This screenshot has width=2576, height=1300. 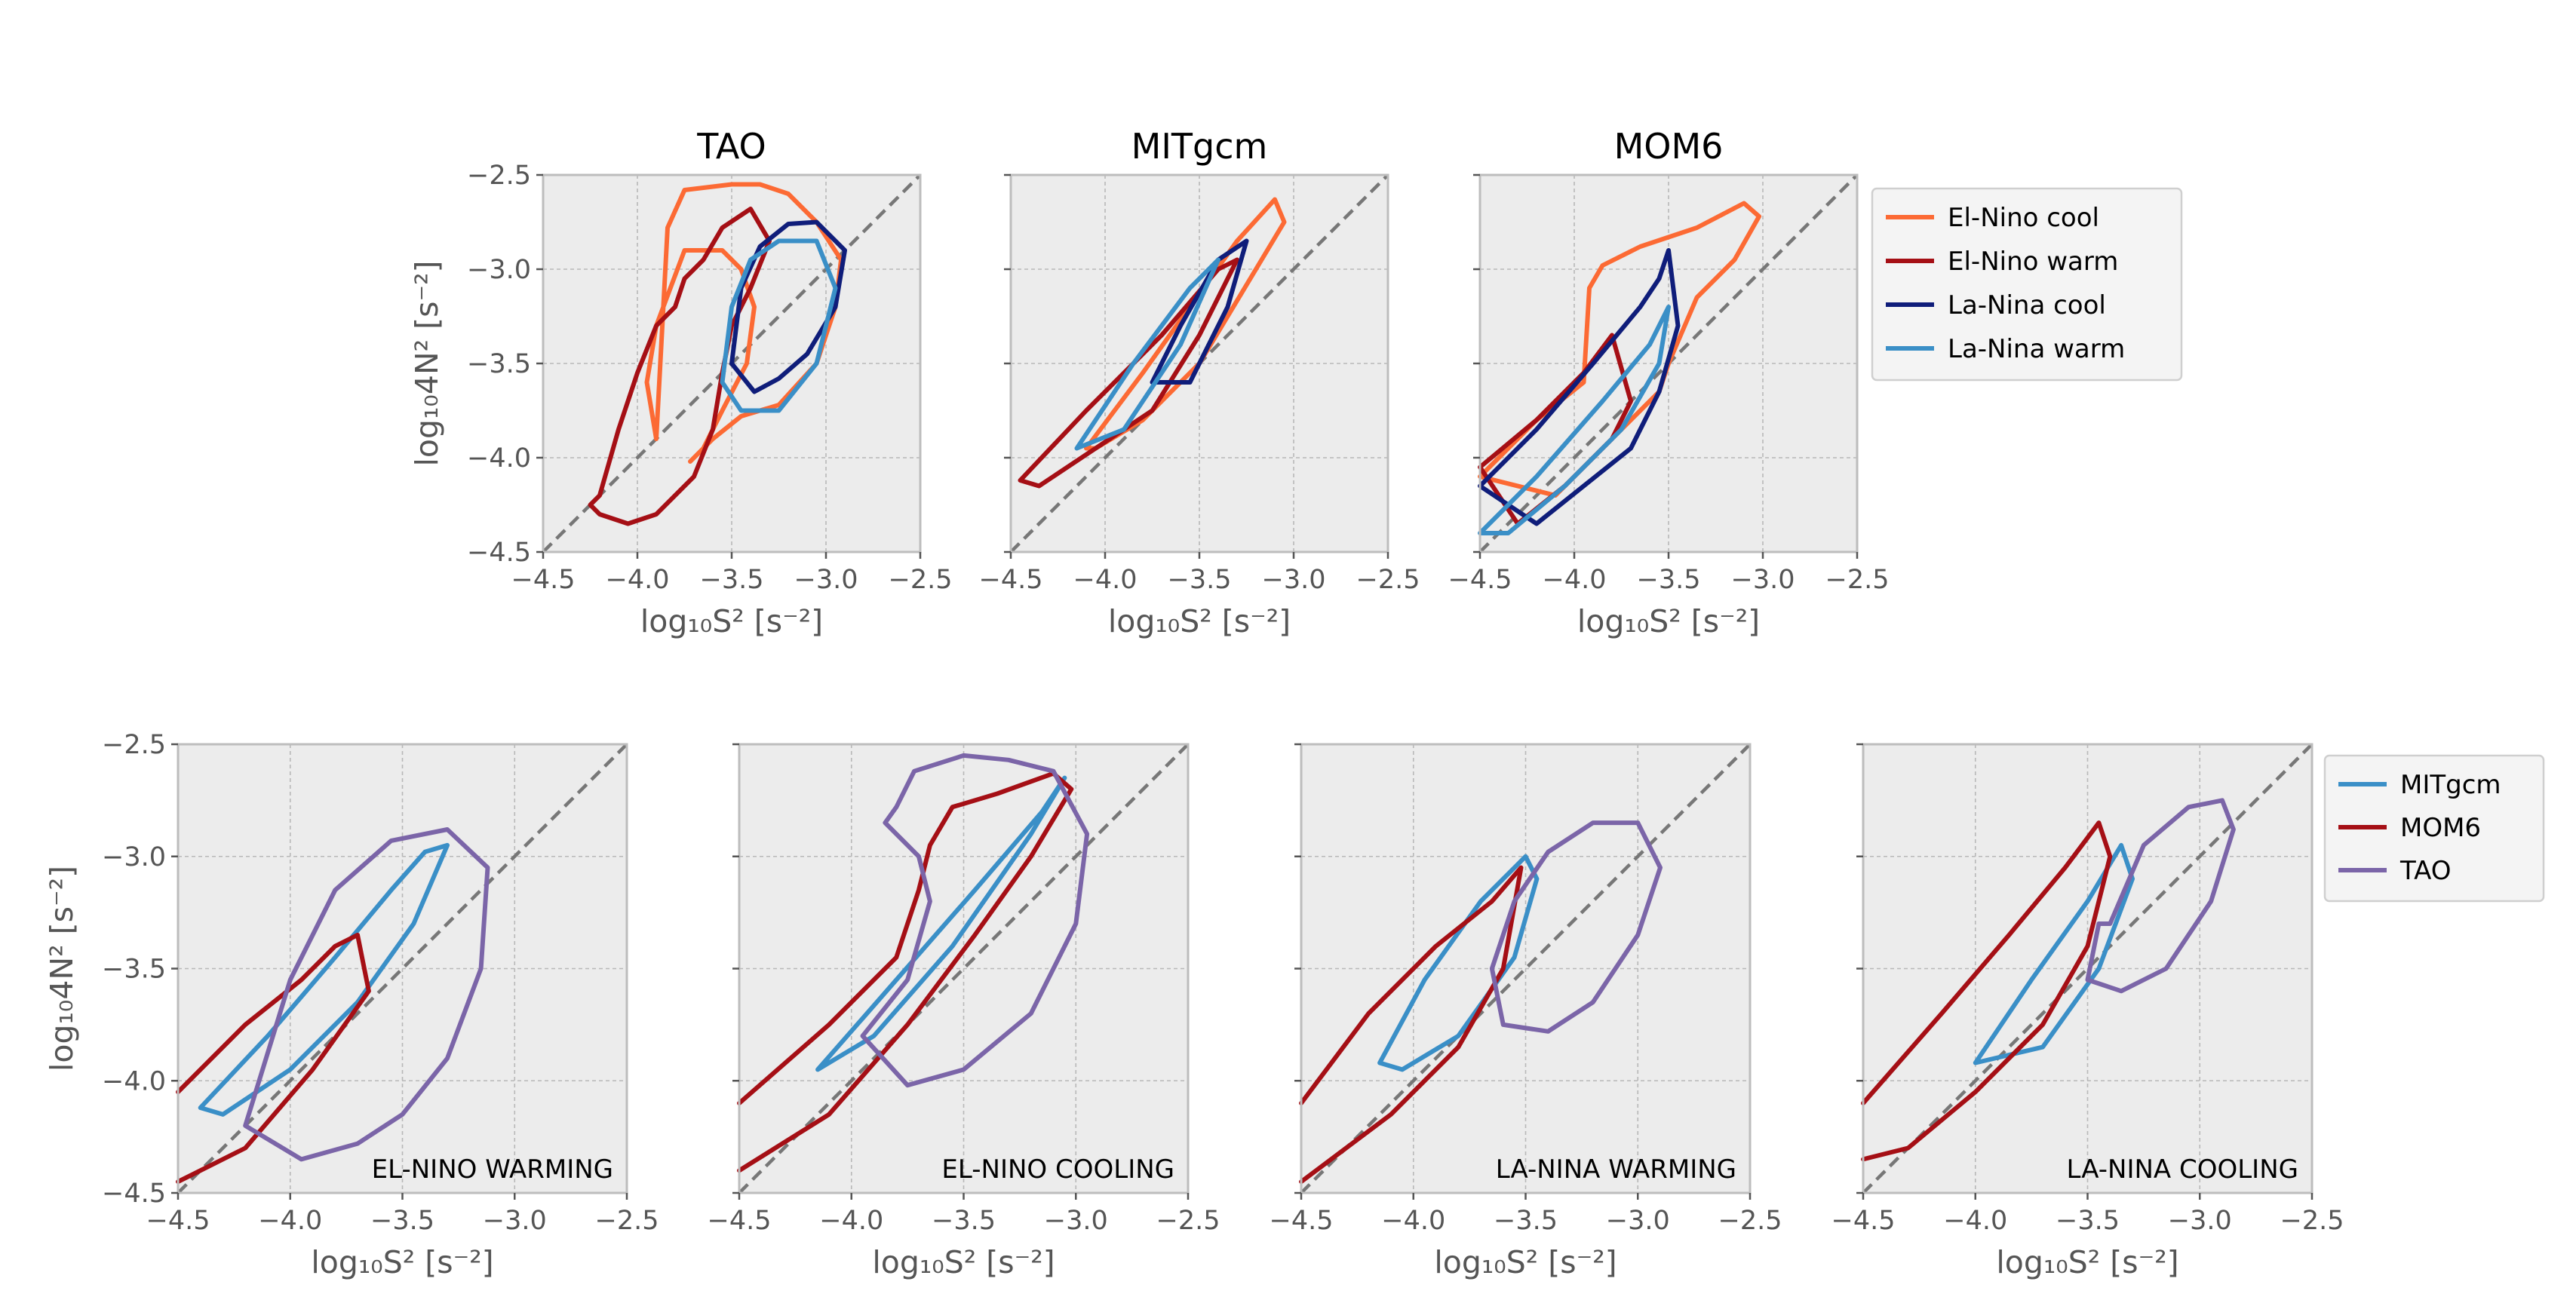 I want to click on legend-entry: El-Nino cool, so click(x=2023, y=218).